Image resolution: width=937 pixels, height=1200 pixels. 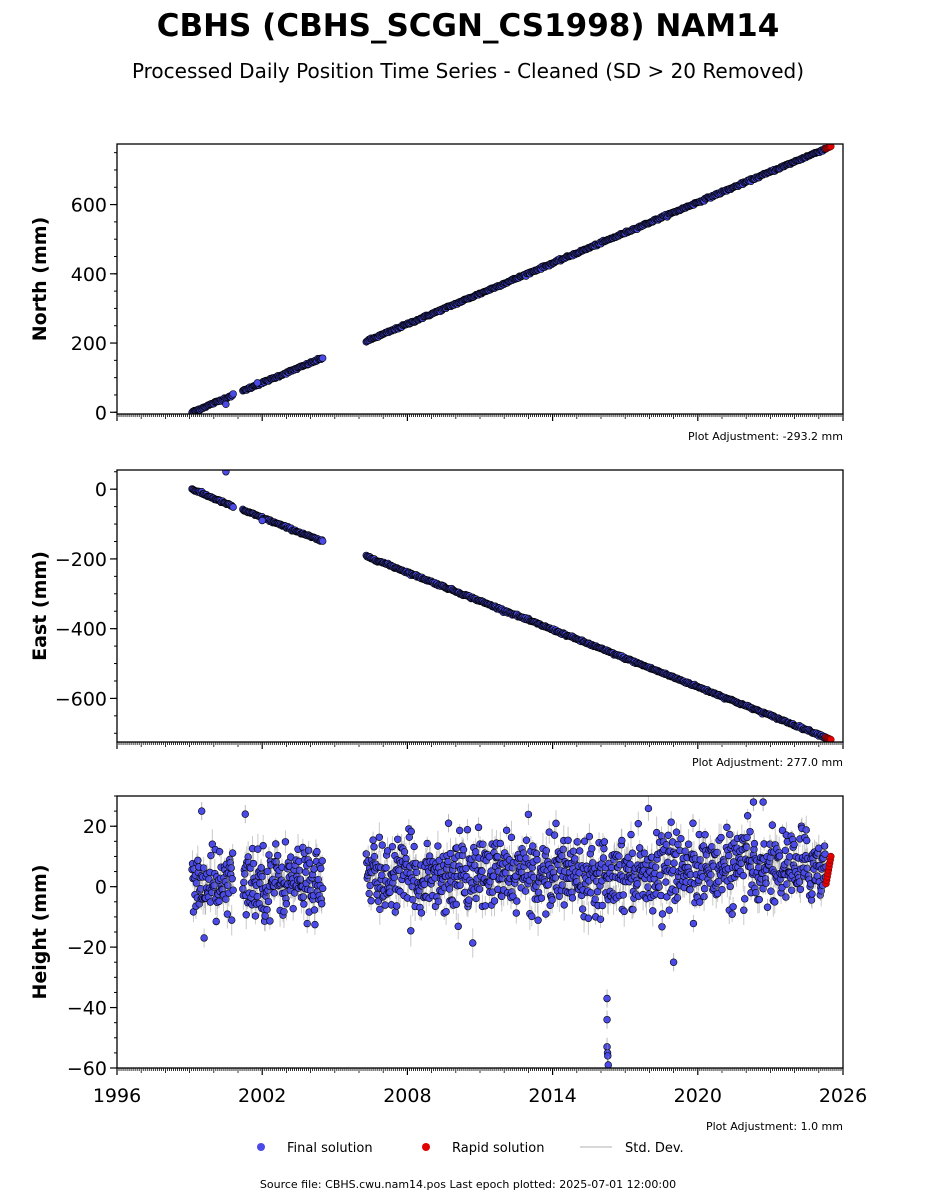 I want to click on height-y-tick-label: −20, so click(x=87, y=948).